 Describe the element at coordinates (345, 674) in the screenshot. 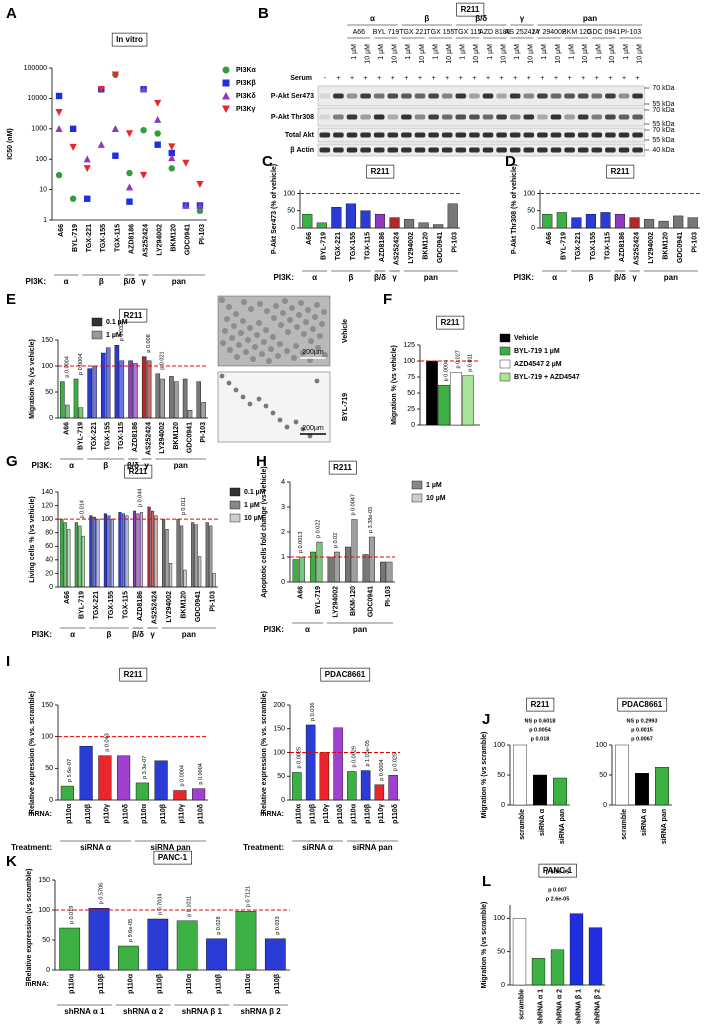

I see `chart-title: PDAC8661` at that location.